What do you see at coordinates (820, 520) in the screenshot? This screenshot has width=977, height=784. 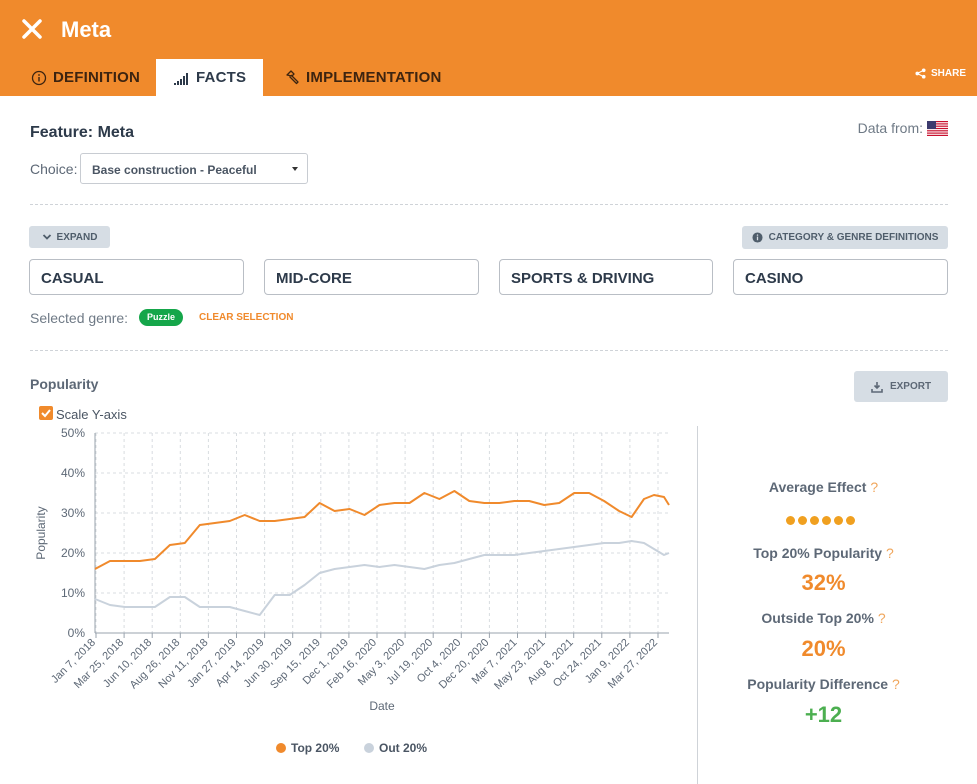 I see `average-effect-dots` at bounding box center [820, 520].